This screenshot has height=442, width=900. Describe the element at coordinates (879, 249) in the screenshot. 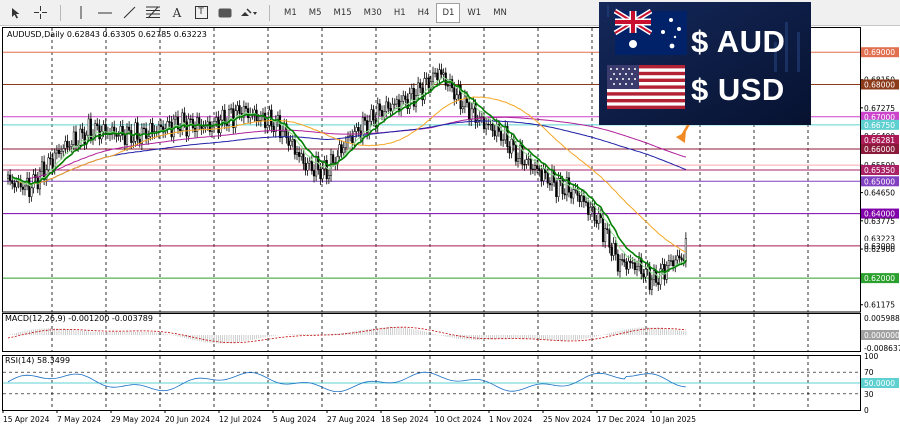

I see `price-label: 0.62900` at that location.